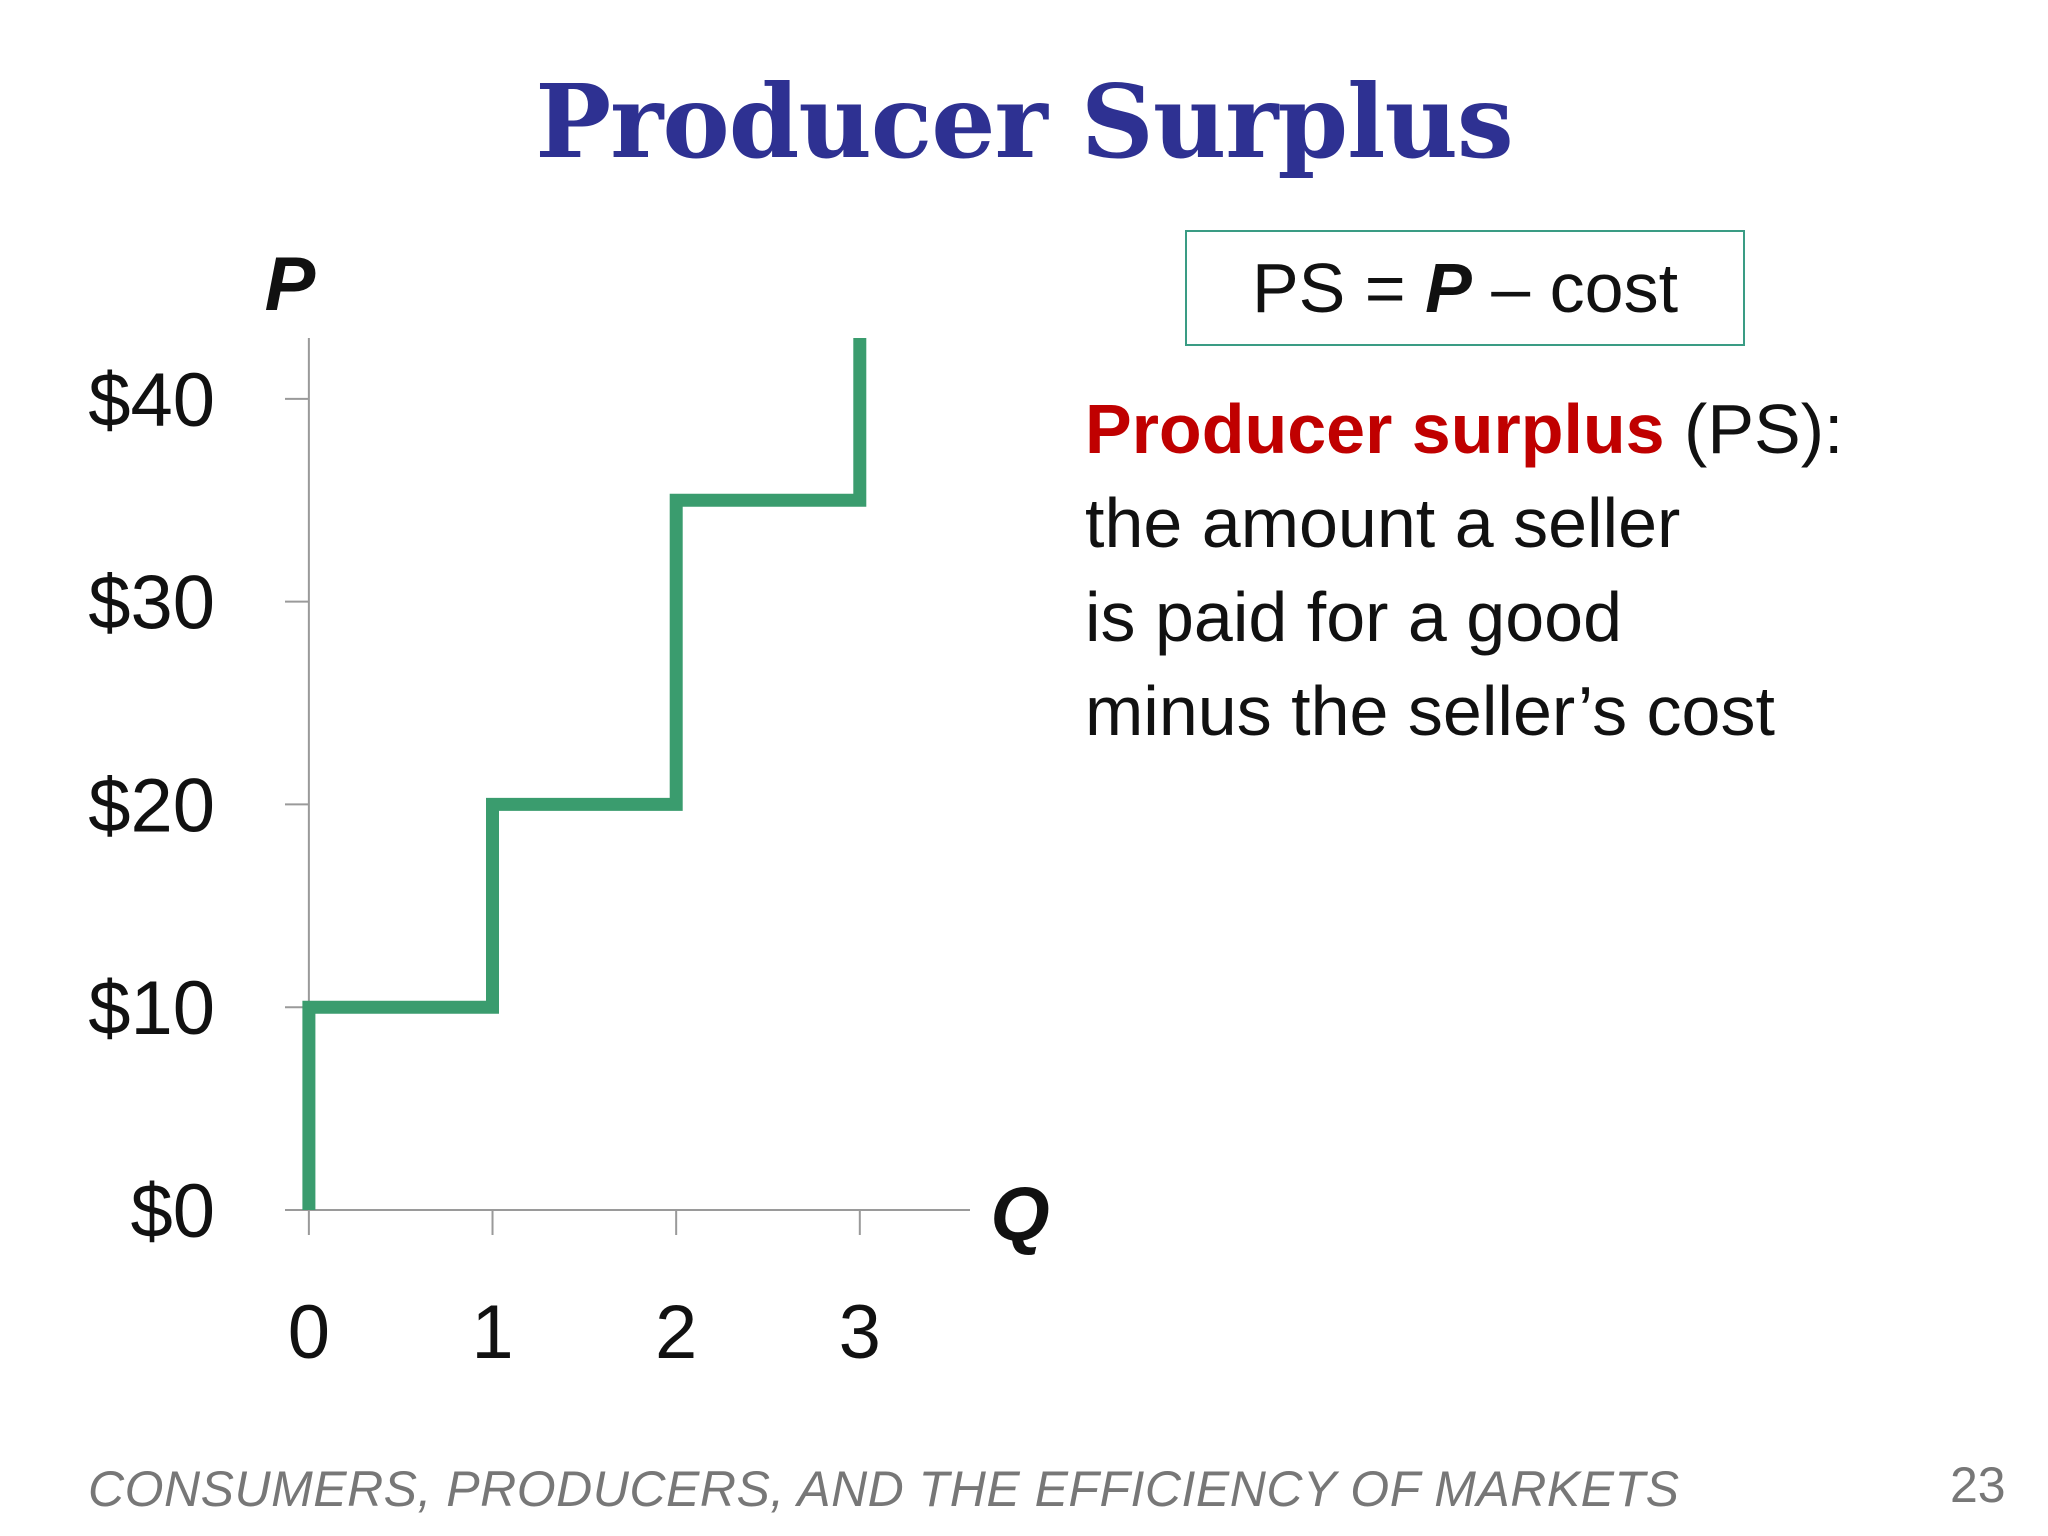 This screenshot has height=1536, width=2048. I want to click on definition-first-line: Producer surplus (PS):, so click(1535, 429).